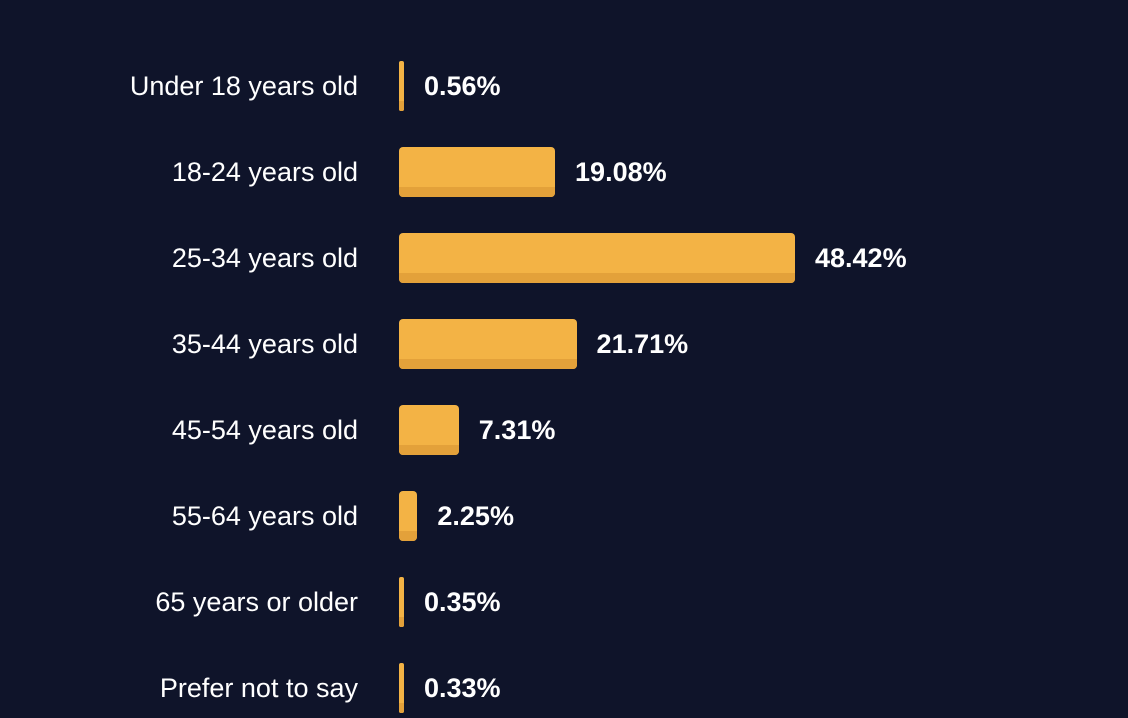  I want to click on value-label: 48.42%, so click(861, 258).